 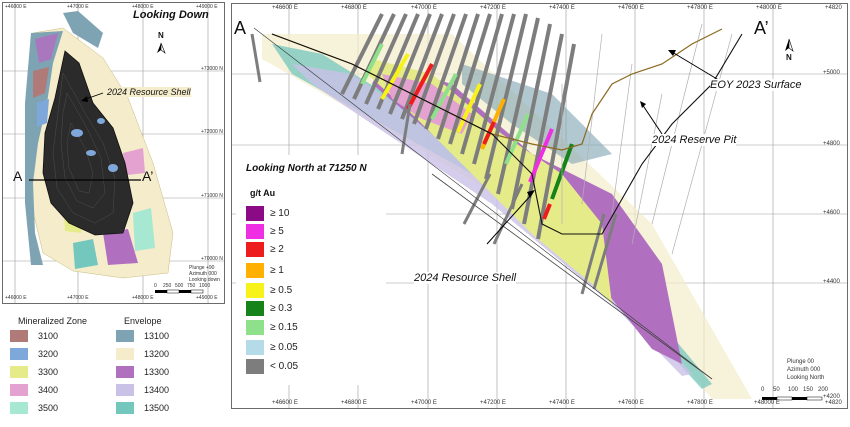 What do you see at coordinates (823, 390) in the screenshot?
I see `section-scale-4: 200` at bounding box center [823, 390].